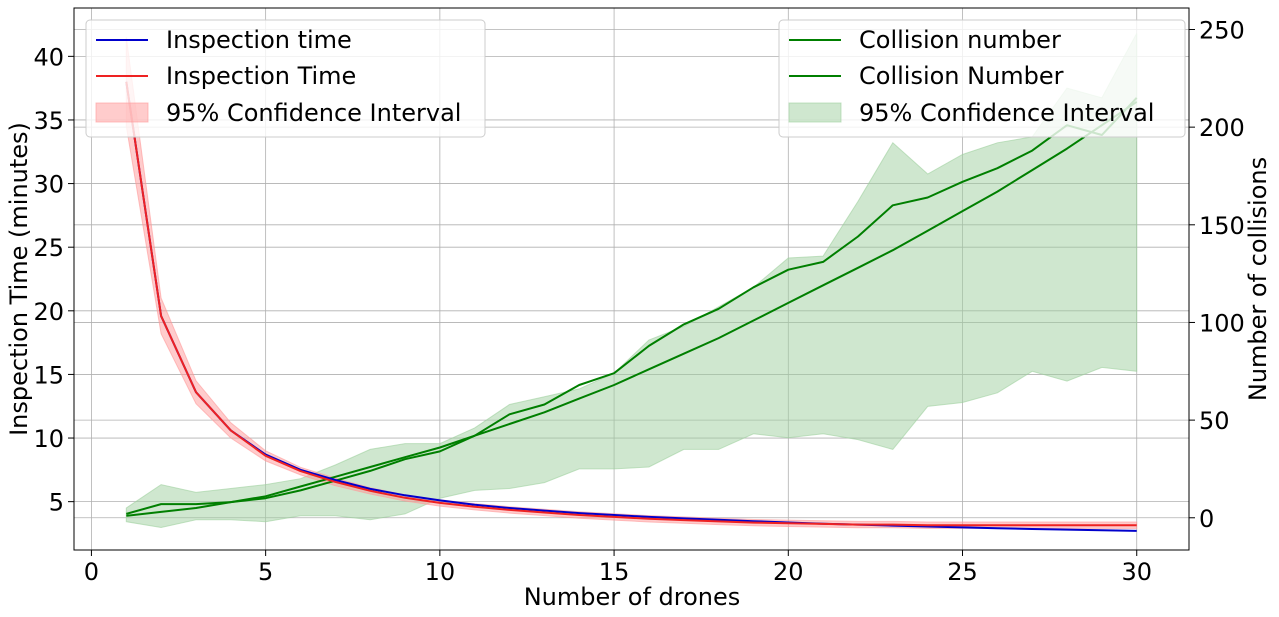 The width and height of the screenshot is (1279, 617). I want to click on x-axis-title: Number of drones, so click(632, 597).